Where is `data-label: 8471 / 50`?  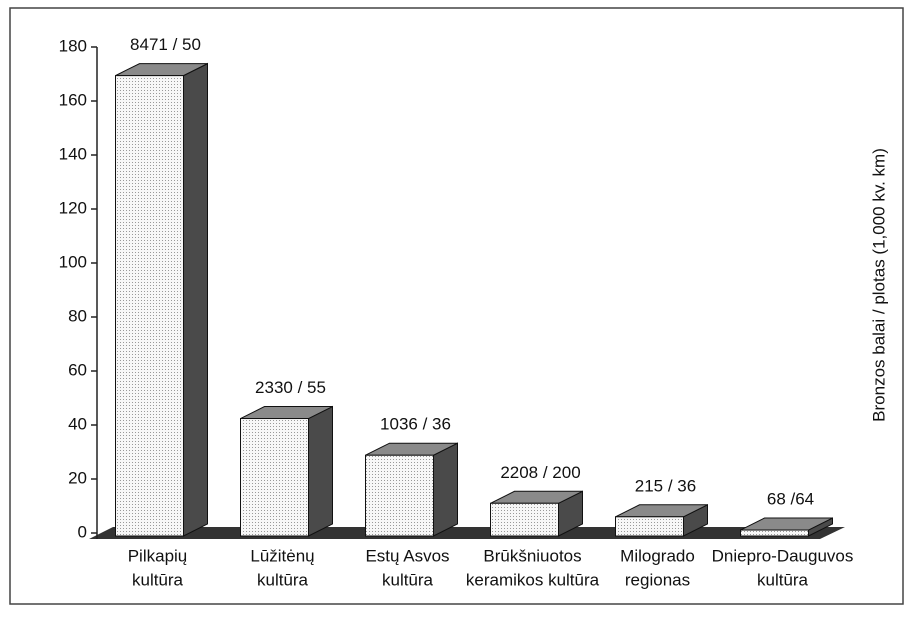
data-label: 8471 / 50 is located at coordinates (165, 44).